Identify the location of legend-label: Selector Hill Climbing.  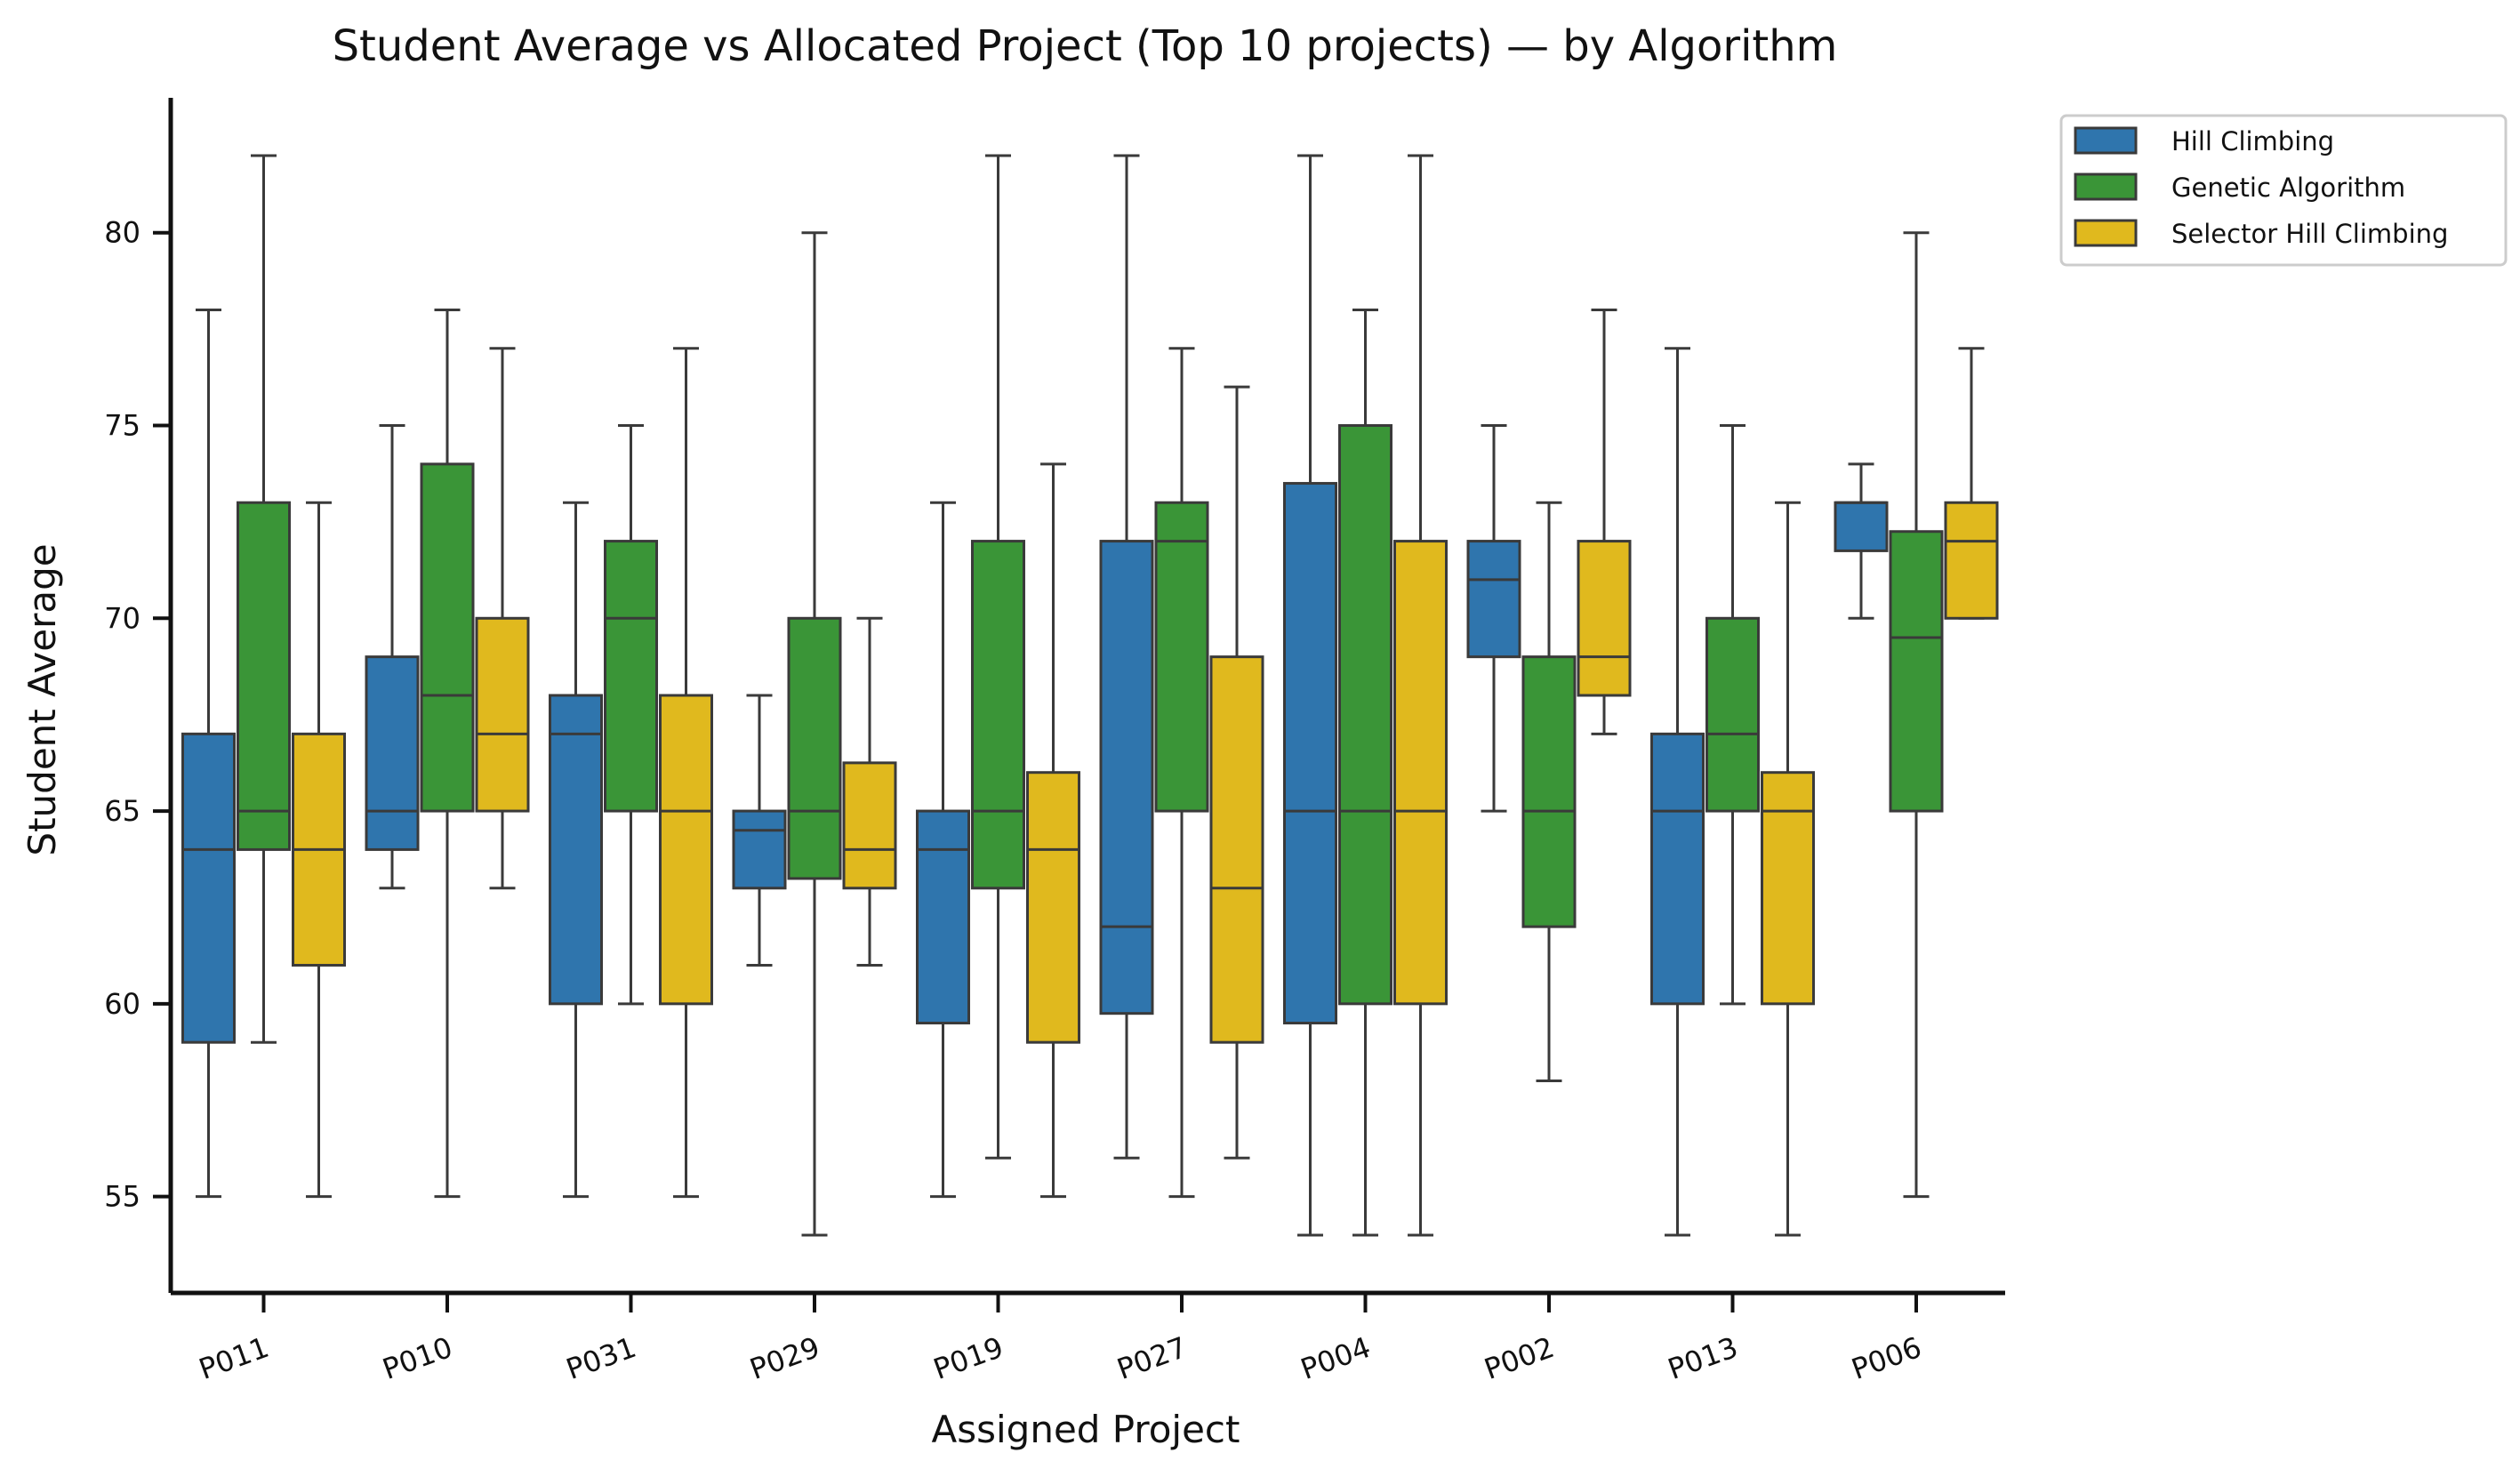
(2310, 234).